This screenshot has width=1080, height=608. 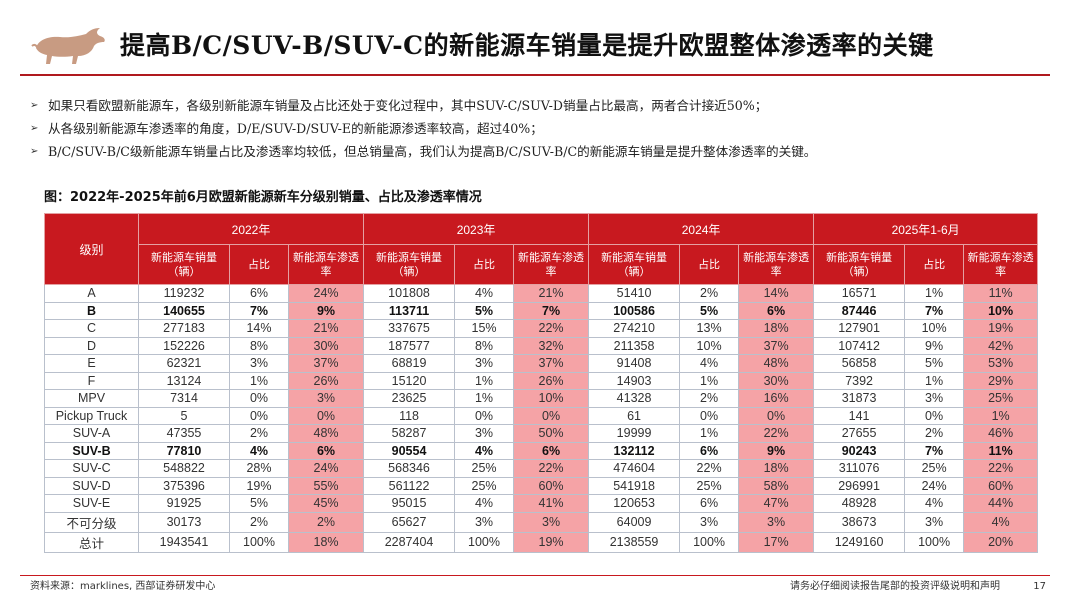 I want to click on sales-cell: 5, so click(x=184, y=415).